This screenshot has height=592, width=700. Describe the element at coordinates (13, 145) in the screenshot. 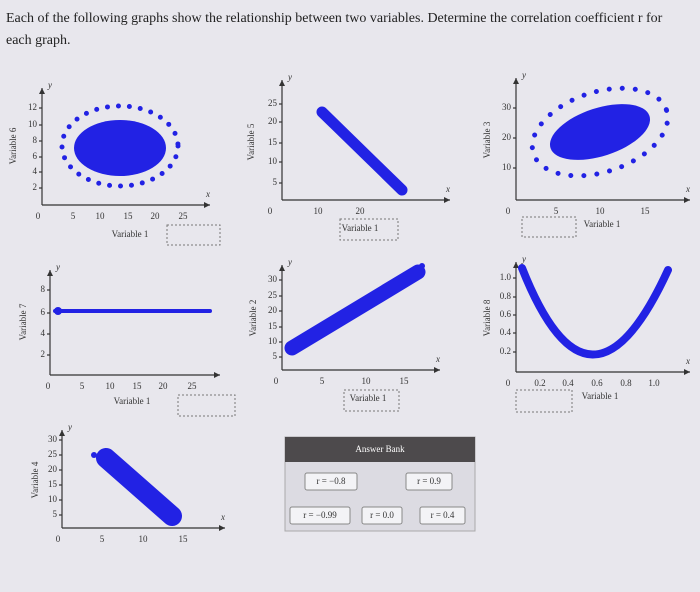

I see `y-axis-label: Variable 6` at that location.